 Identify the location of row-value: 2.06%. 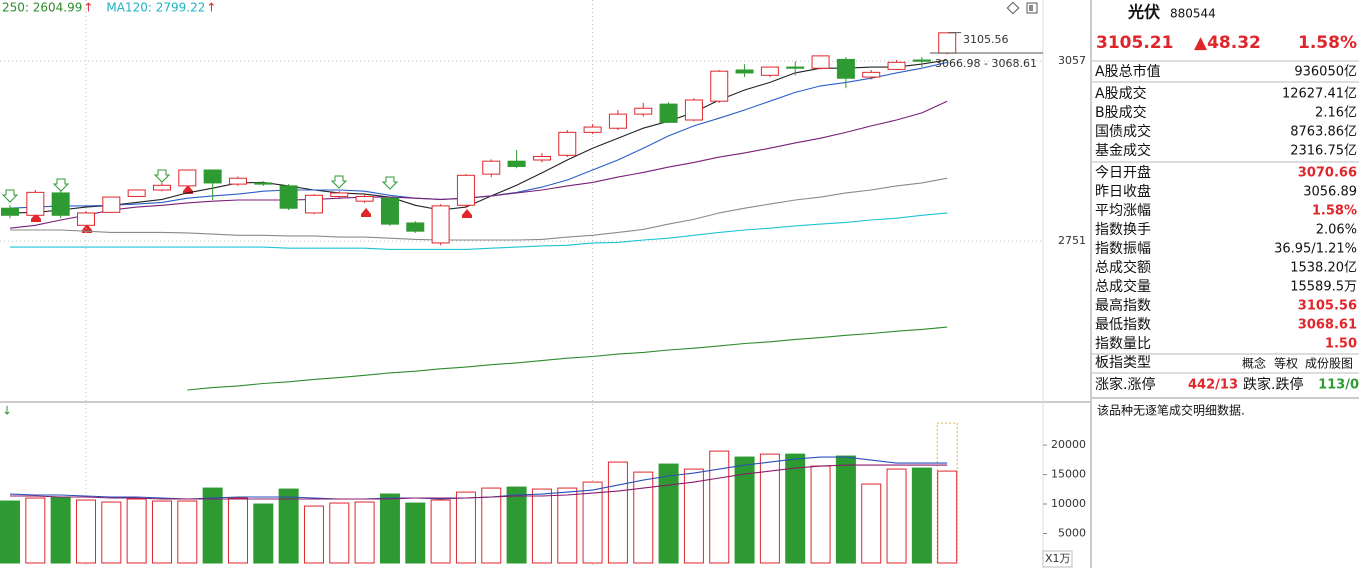
(1336, 230).